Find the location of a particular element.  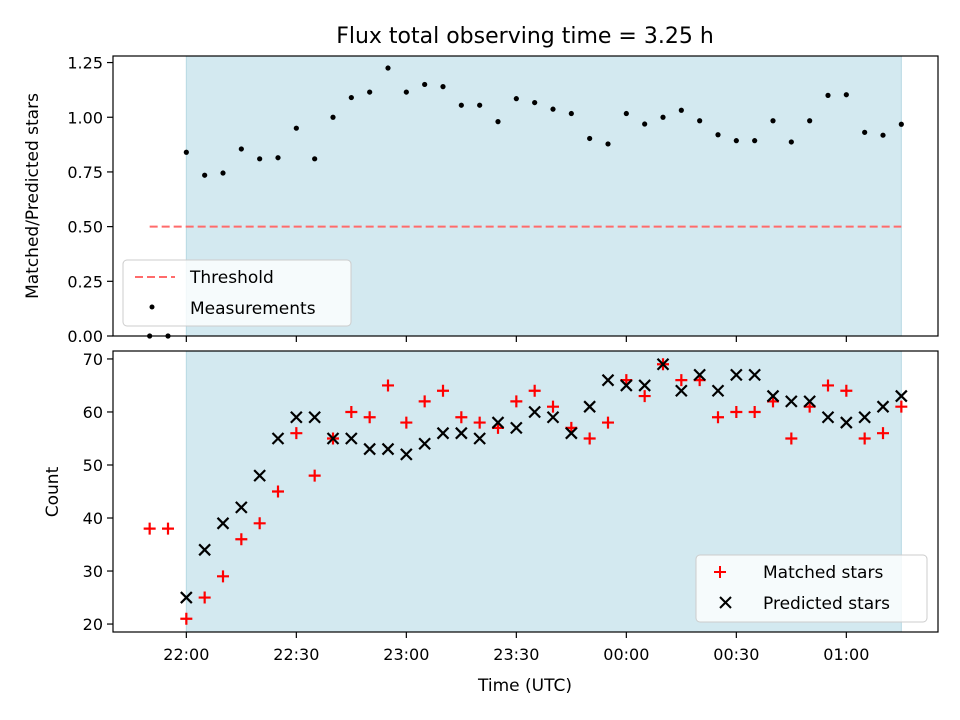

legend-matched-label: Matched stars is located at coordinates (823, 573).